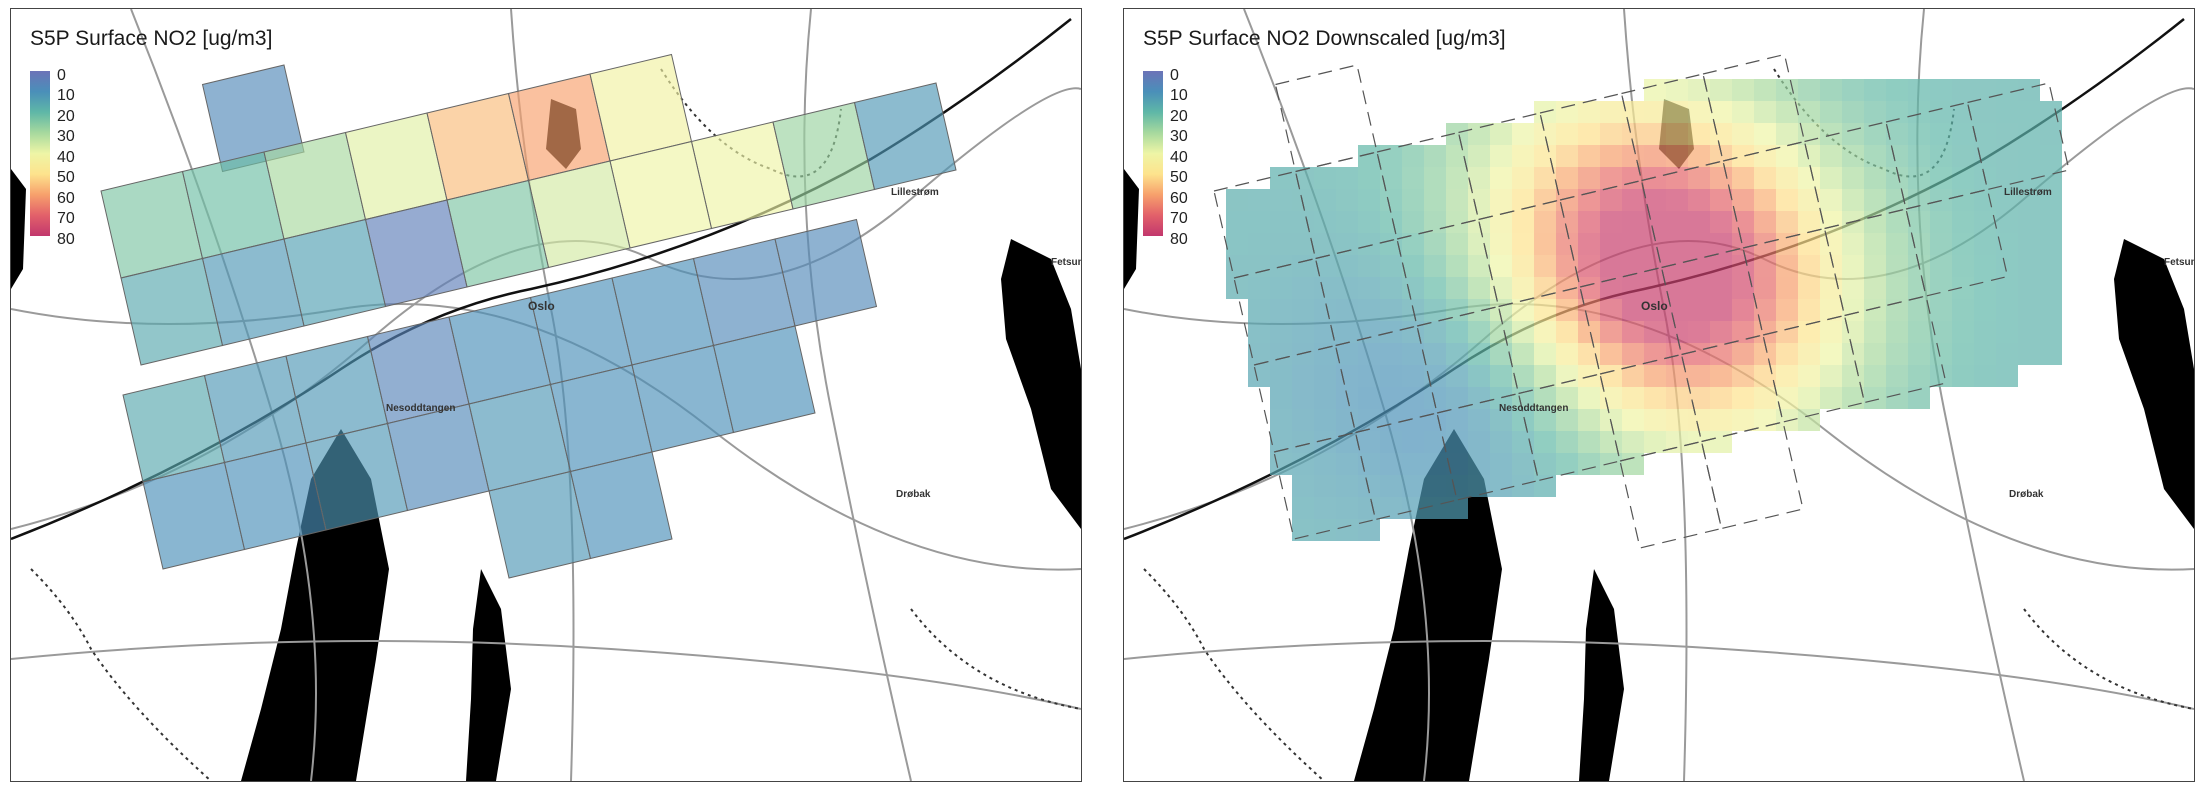 This screenshot has height=794, width=2203. I want to click on no2-grid-cell, so click(172, 311).